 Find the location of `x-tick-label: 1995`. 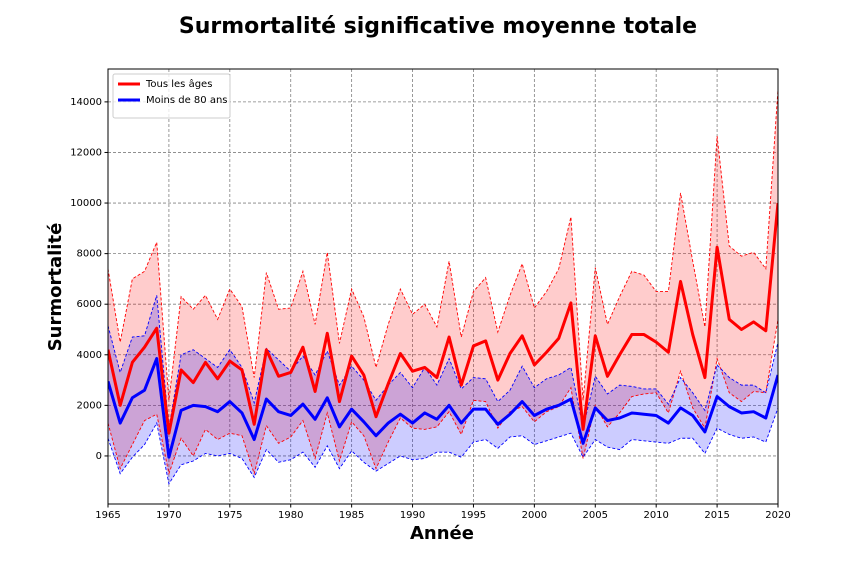

x-tick-label: 1995 is located at coordinates (473, 515).